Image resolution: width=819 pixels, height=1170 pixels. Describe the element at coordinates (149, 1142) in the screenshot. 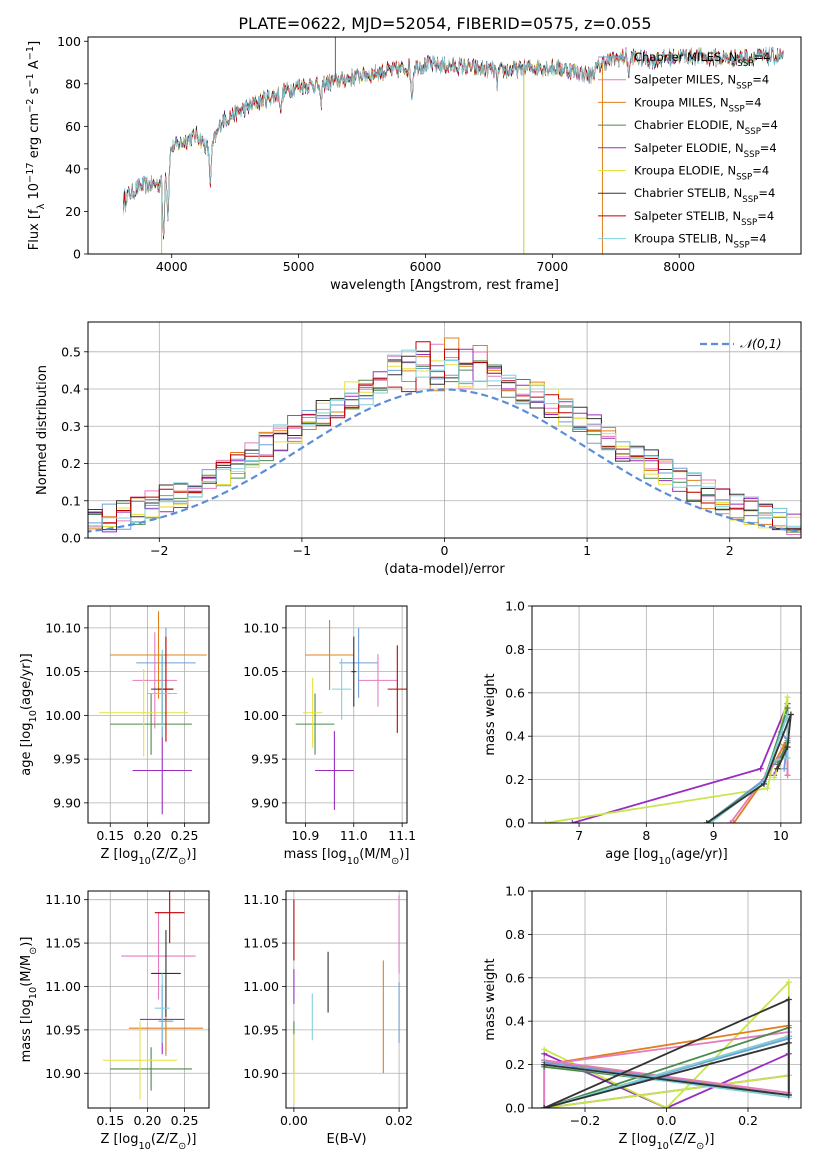

I see `x-axis-label: Z [log10(Z/Z⊙)]` at that location.